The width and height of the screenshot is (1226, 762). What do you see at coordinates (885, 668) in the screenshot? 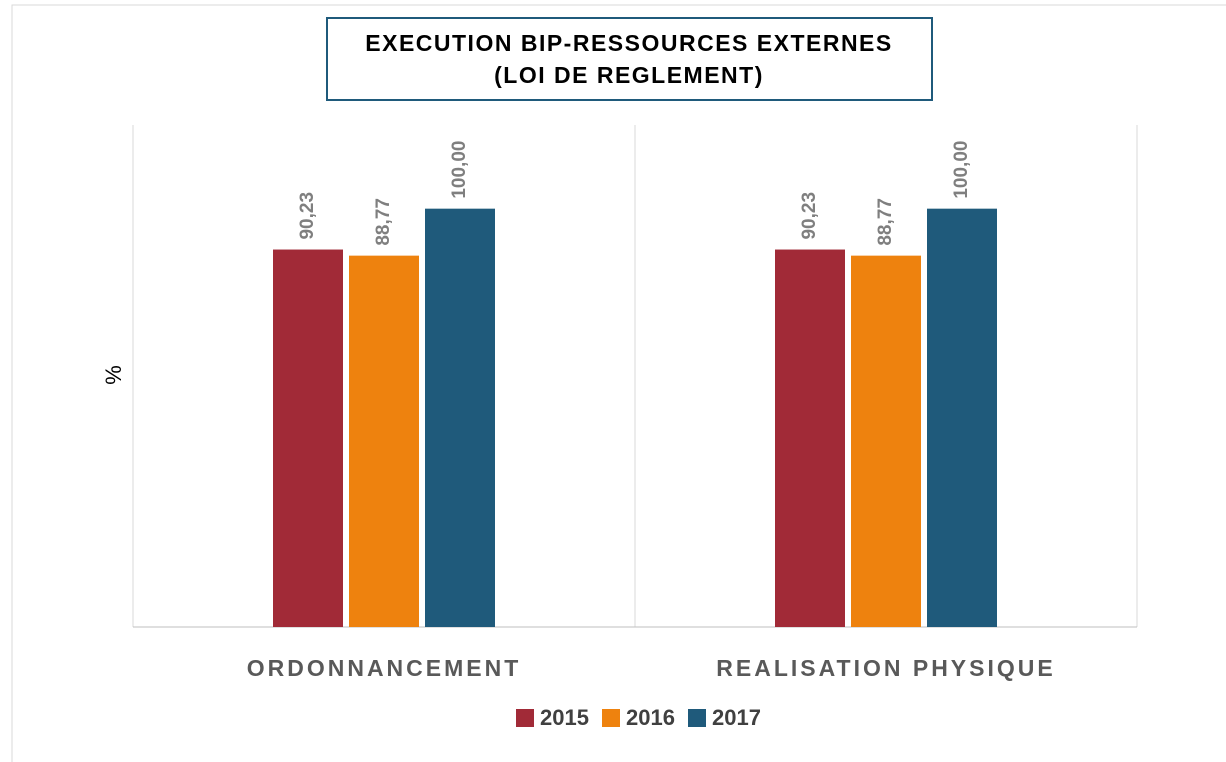
I see `x-tick-label: REALISATION PHYSIQUE` at bounding box center [885, 668].